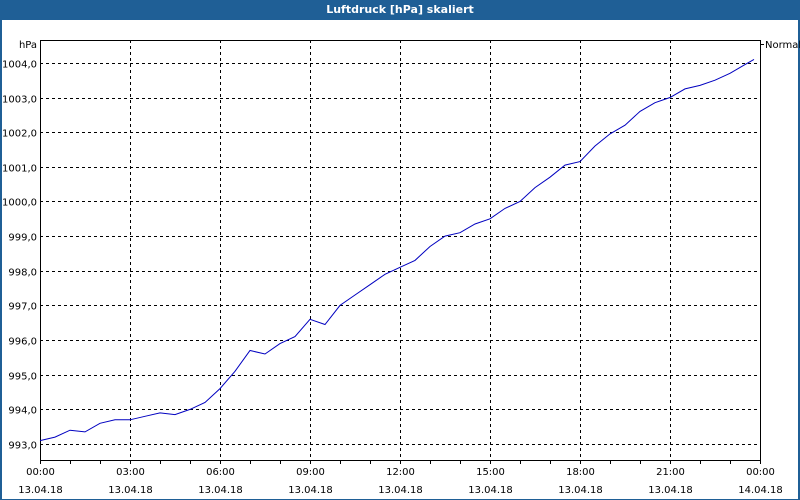 Image resolution: width=800 pixels, height=500 pixels. Describe the element at coordinates (670, 472) in the screenshot. I see `x-tick-time: 21:00` at that location.